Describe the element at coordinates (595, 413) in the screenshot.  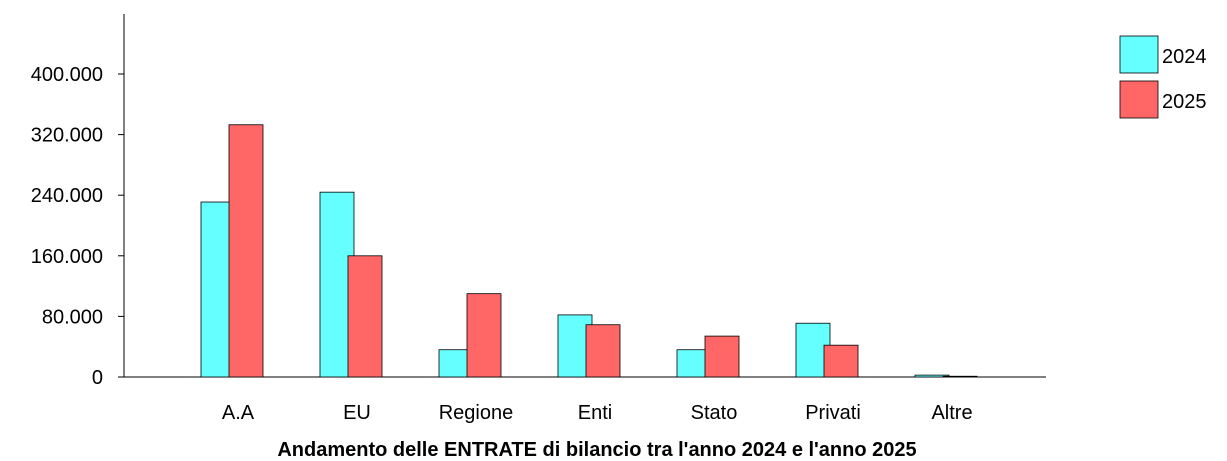
I see `x-category-label: Enti` at that location.